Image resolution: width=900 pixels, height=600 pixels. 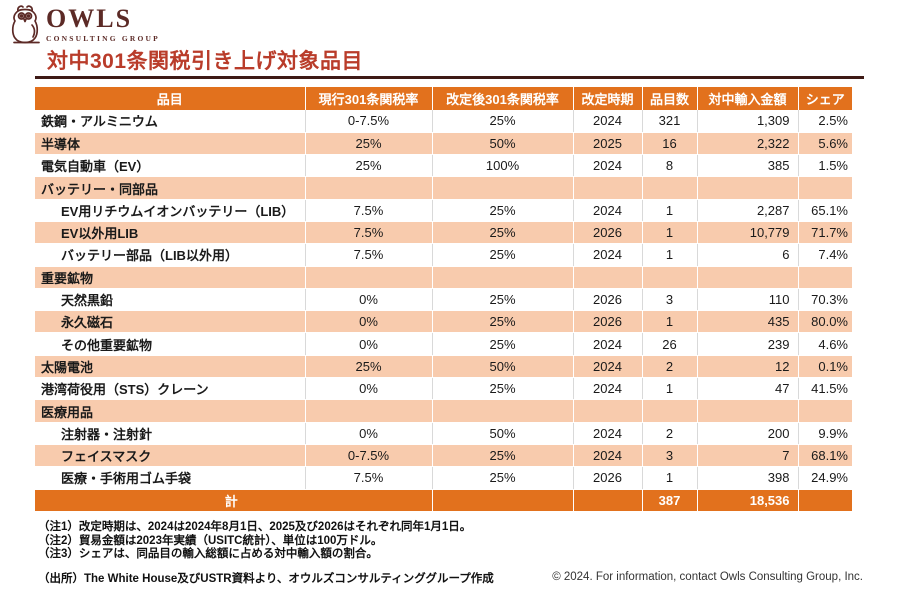 I want to click on column-header: シェア, so click(x=825, y=98).